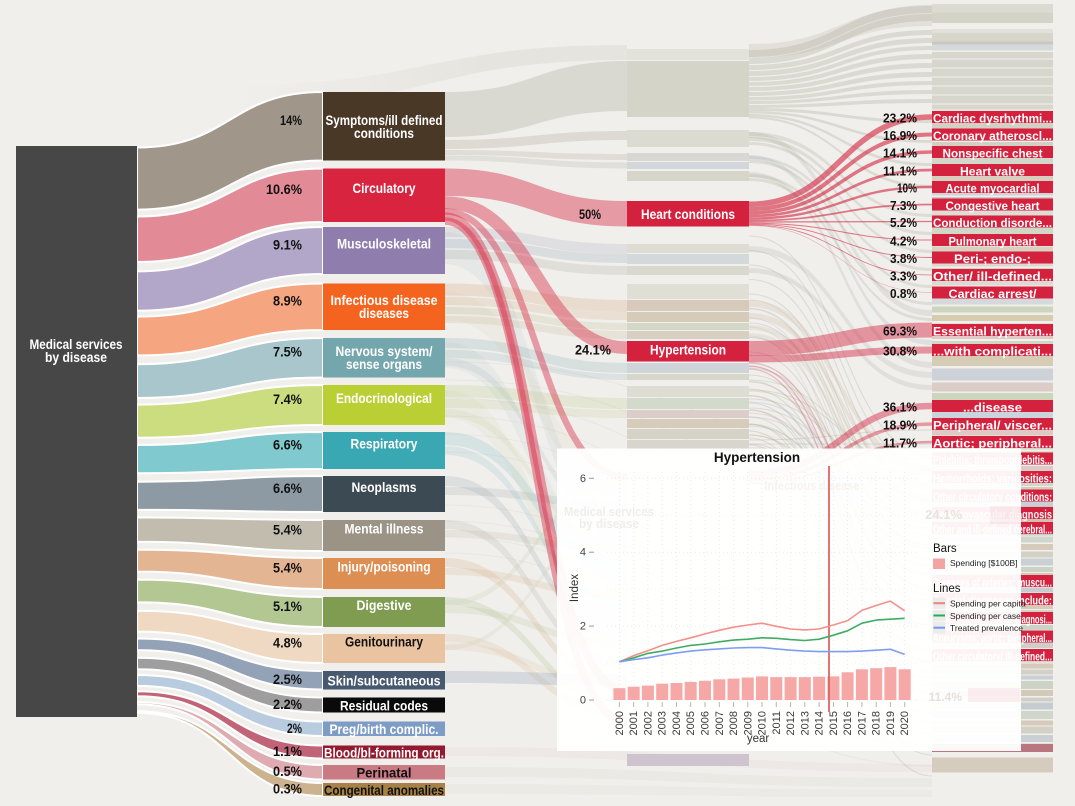 This screenshot has height=806, width=1075. Describe the element at coordinates (384, 641) in the screenshot. I see `svg-text: Genitourinary` at that location.